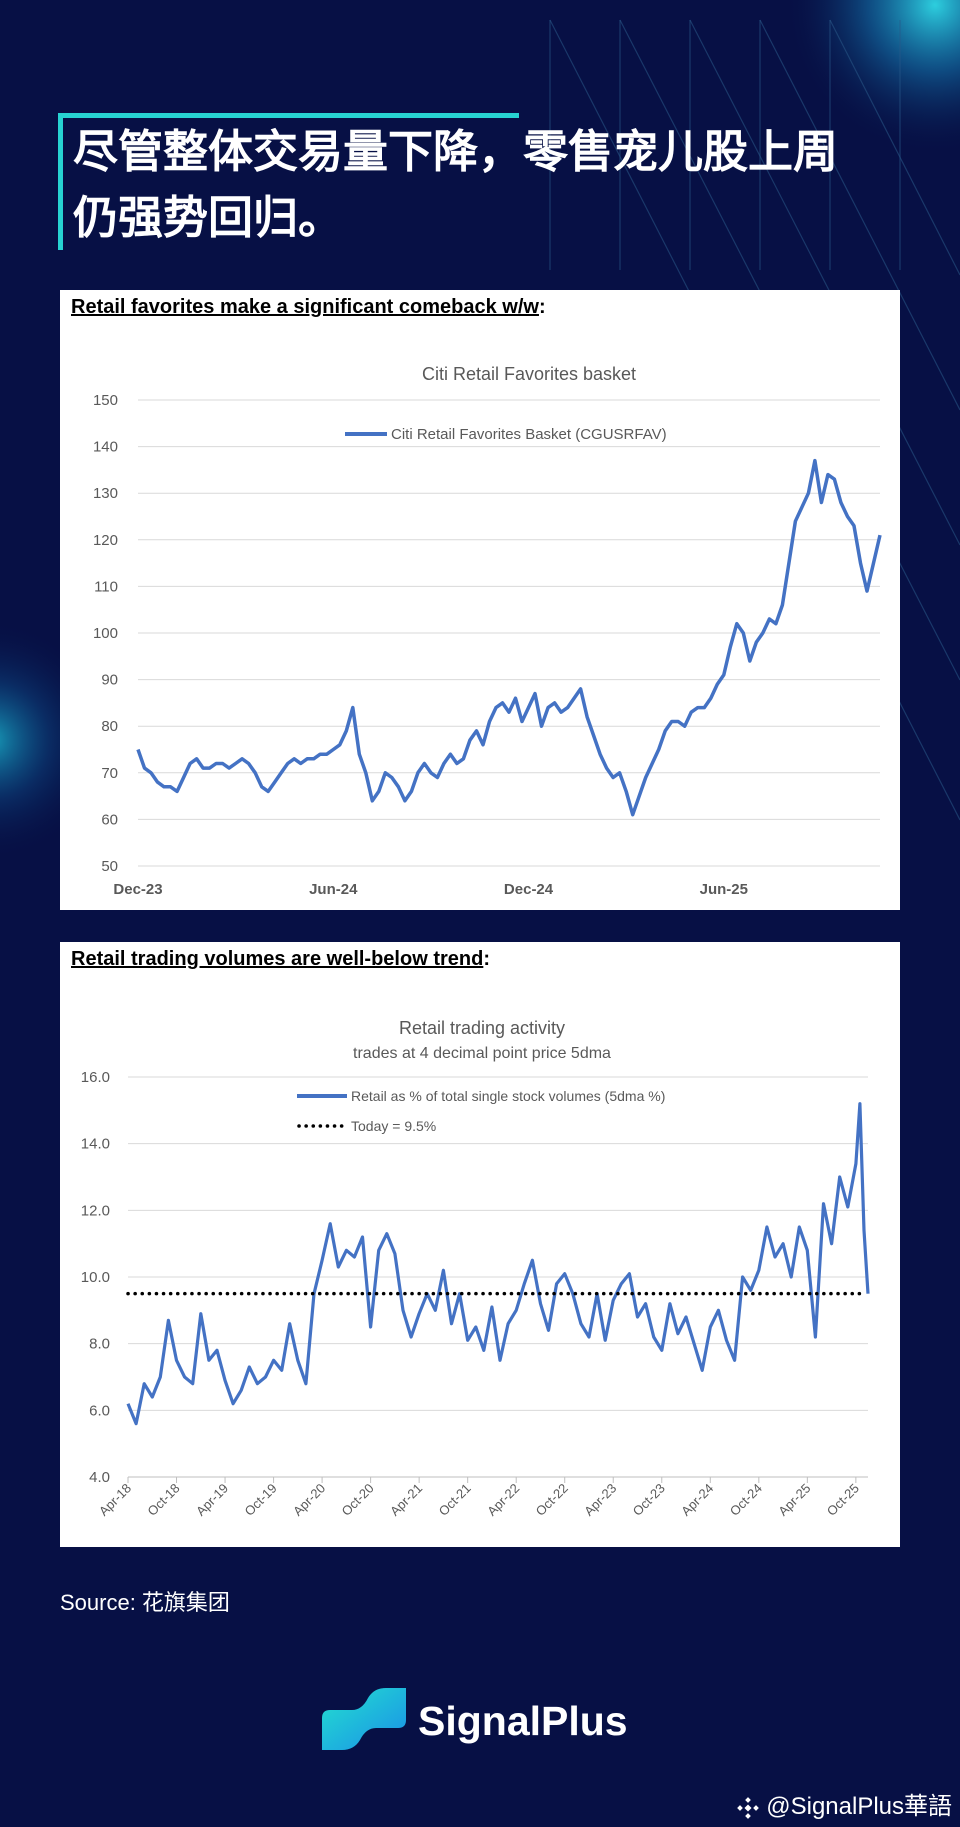 Image resolution: width=960 pixels, height=1827 pixels. What do you see at coordinates (163, 1500) in the screenshot?
I see `x-tick-label: Oct-18` at bounding box center [163, 1500].